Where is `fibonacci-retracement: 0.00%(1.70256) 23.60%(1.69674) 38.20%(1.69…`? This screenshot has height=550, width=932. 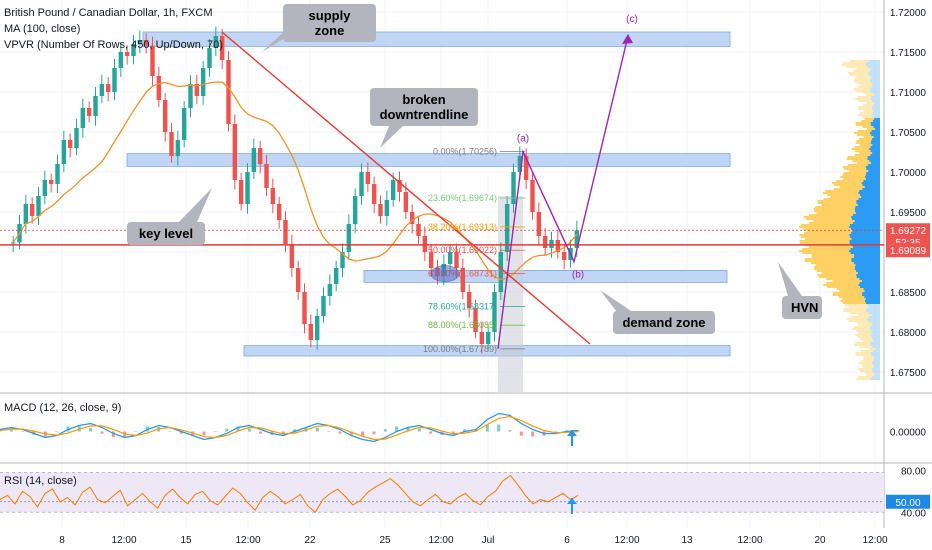
fibonacci-retracement: 0.00%(1.70256) 23.60%(1.69674) 38.20%(1.69… is located at coordinates (474, 250).